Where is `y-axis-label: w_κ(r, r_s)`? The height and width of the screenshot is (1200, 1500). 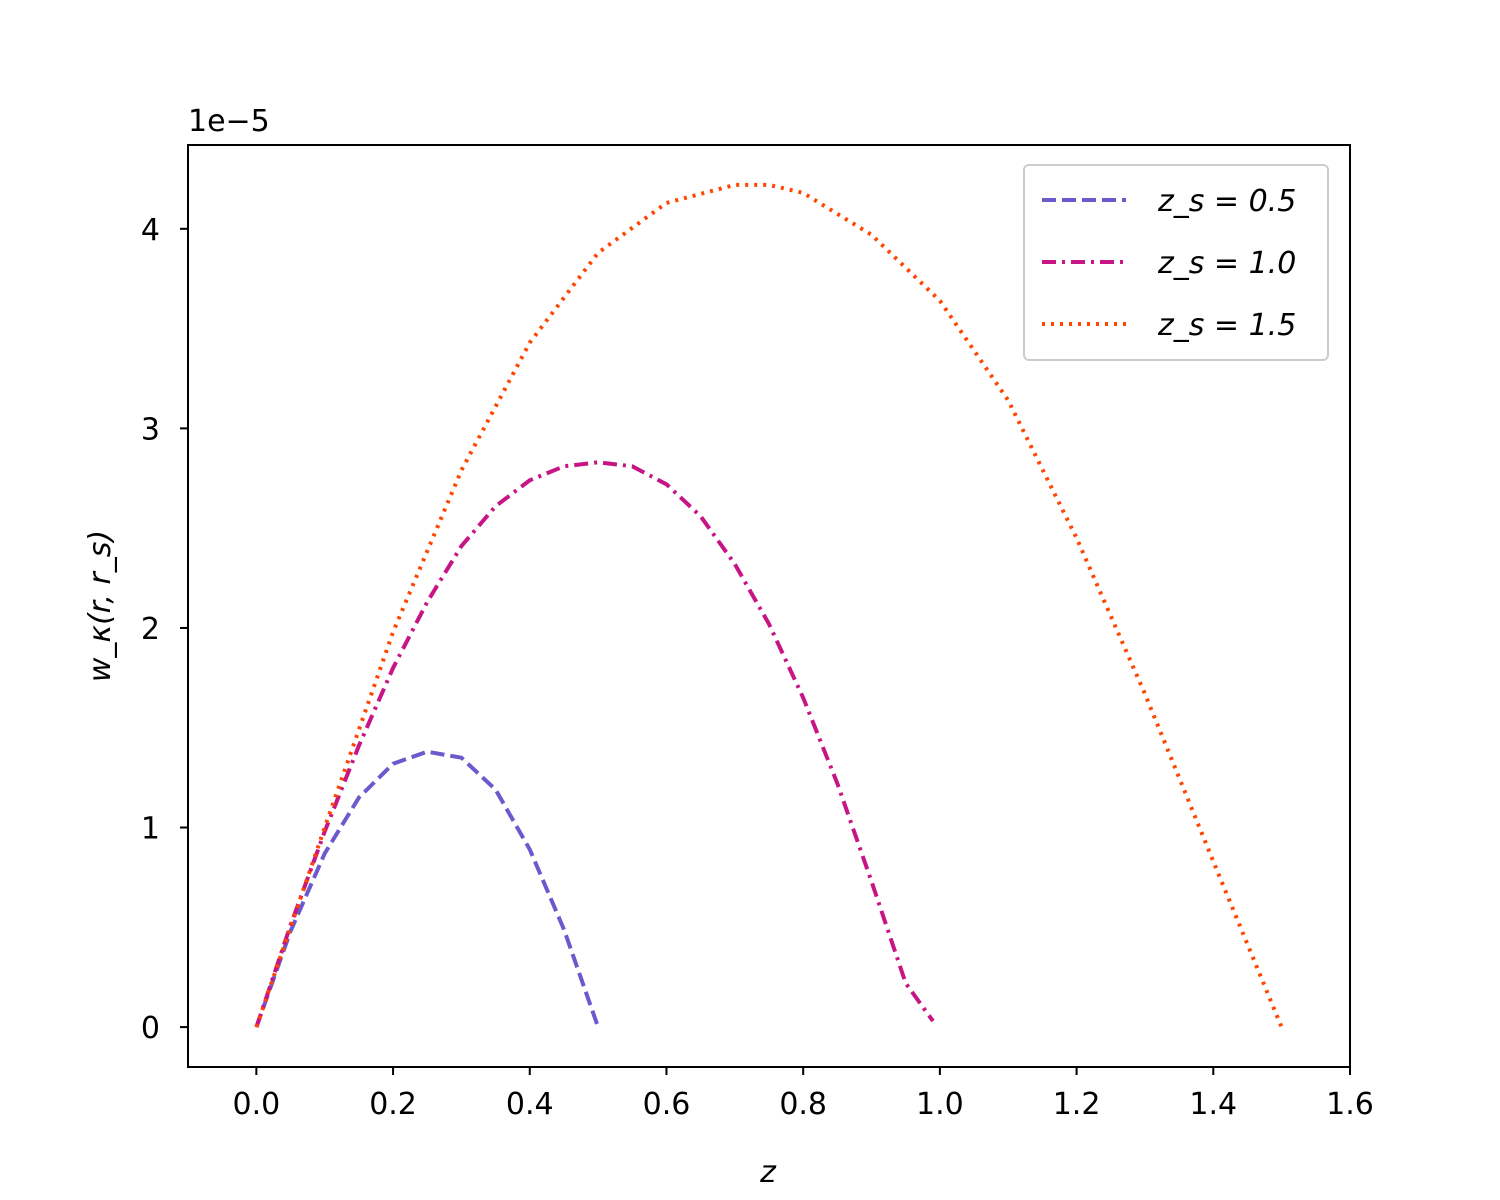 y-axis-label: w_κ(r, r_s) is located at coordinates (100, 606).